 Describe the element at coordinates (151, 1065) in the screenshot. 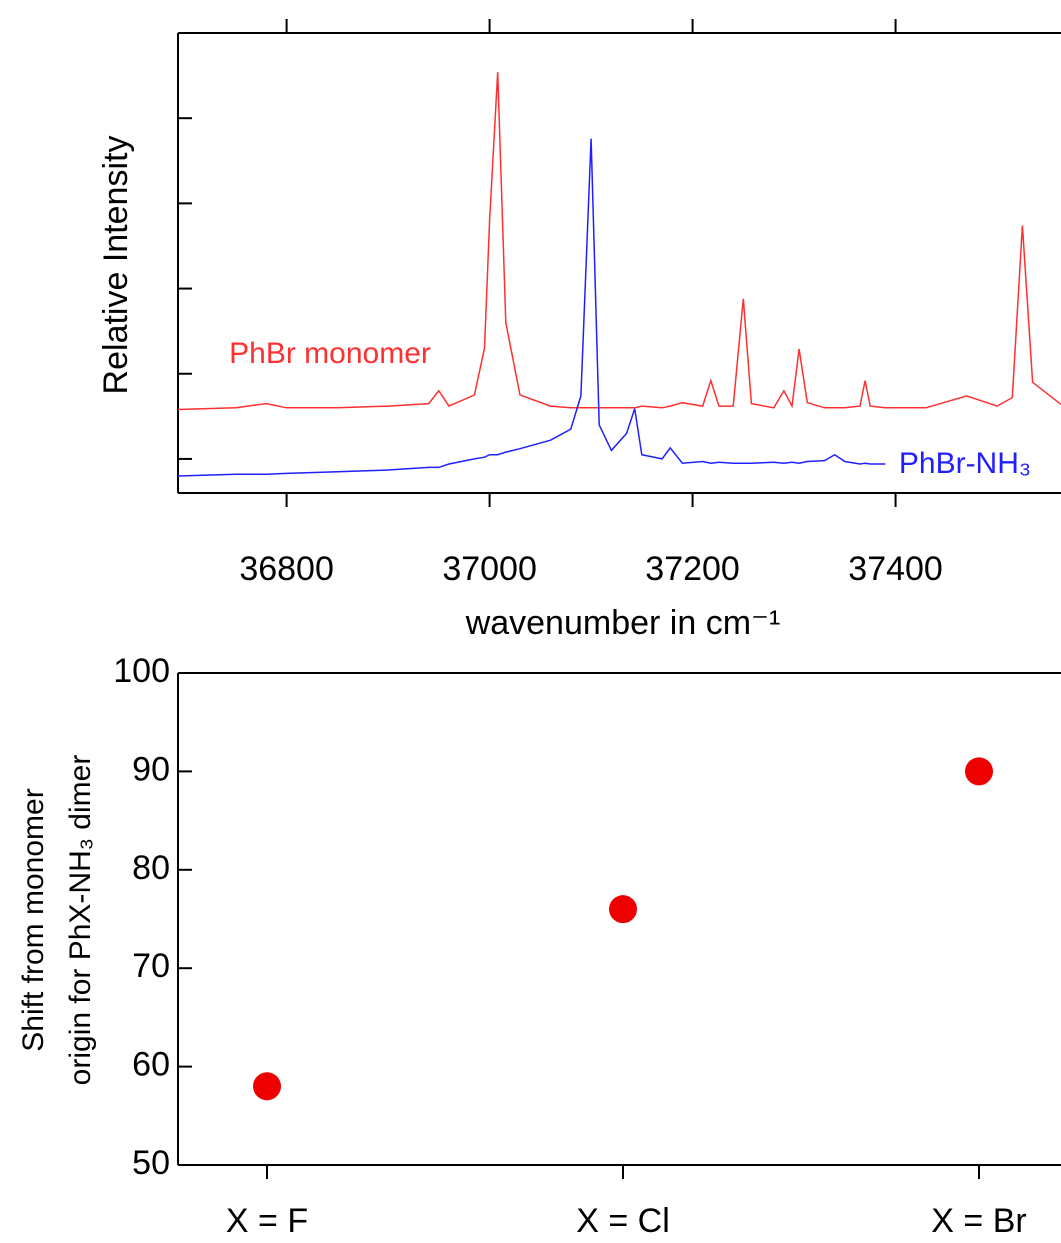

I see `y-tick-label: 60` at that location.